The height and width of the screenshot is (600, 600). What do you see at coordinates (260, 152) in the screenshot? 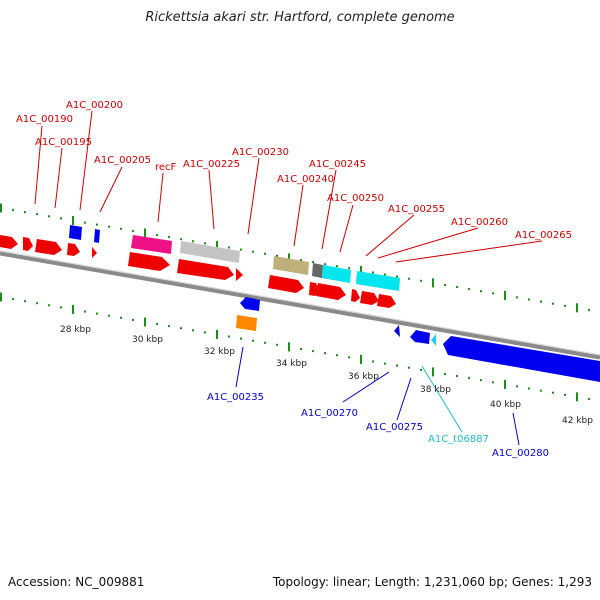
I see `gene-label: A1C_00230` at bounding box center [260, 152].